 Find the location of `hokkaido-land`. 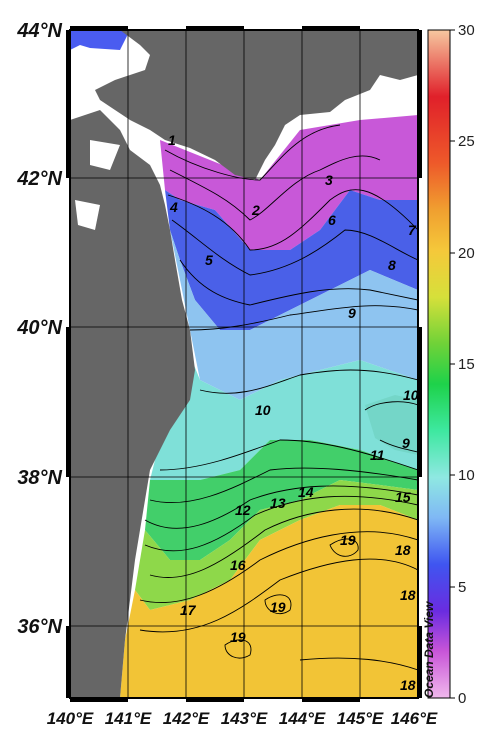

hokkaido-land is located at coordinates (256, 105).